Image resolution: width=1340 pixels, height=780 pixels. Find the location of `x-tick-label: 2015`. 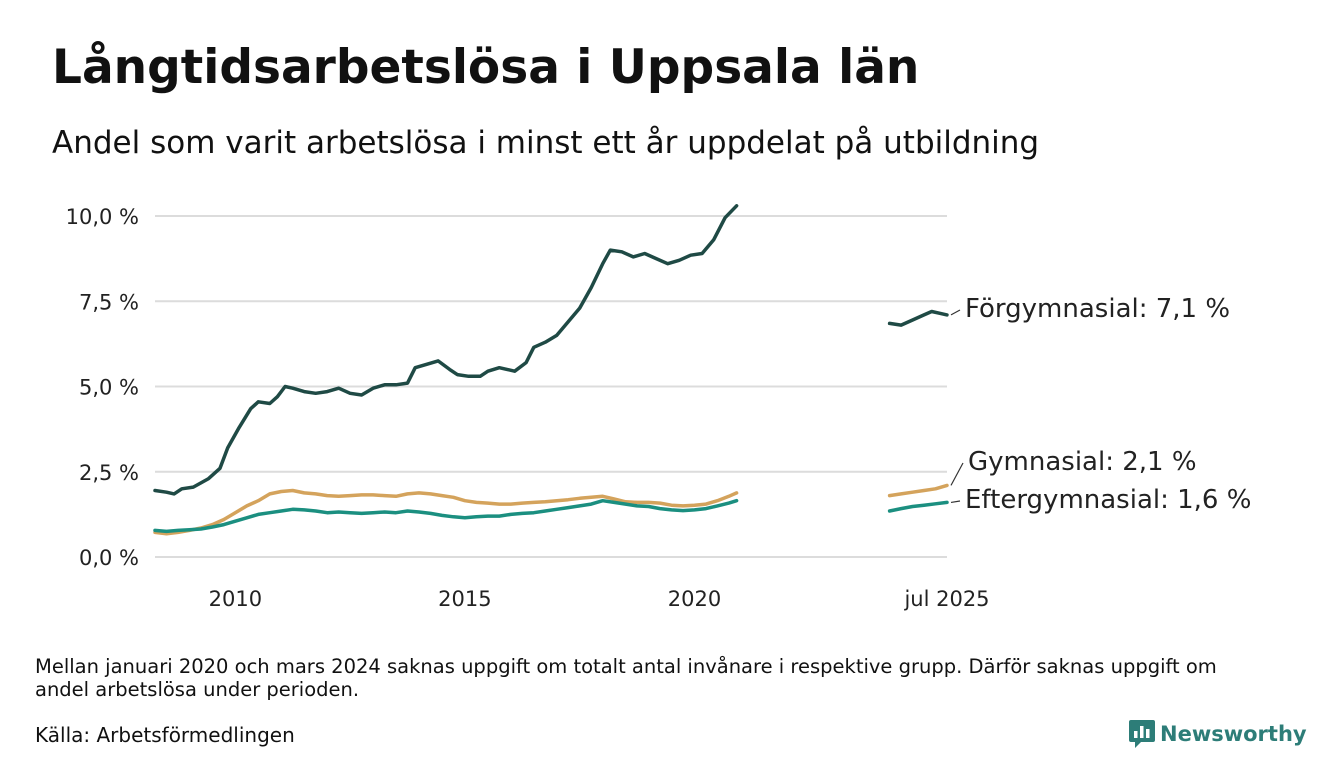

x-tick-label: 2015 is located at coordinates (464, 599).